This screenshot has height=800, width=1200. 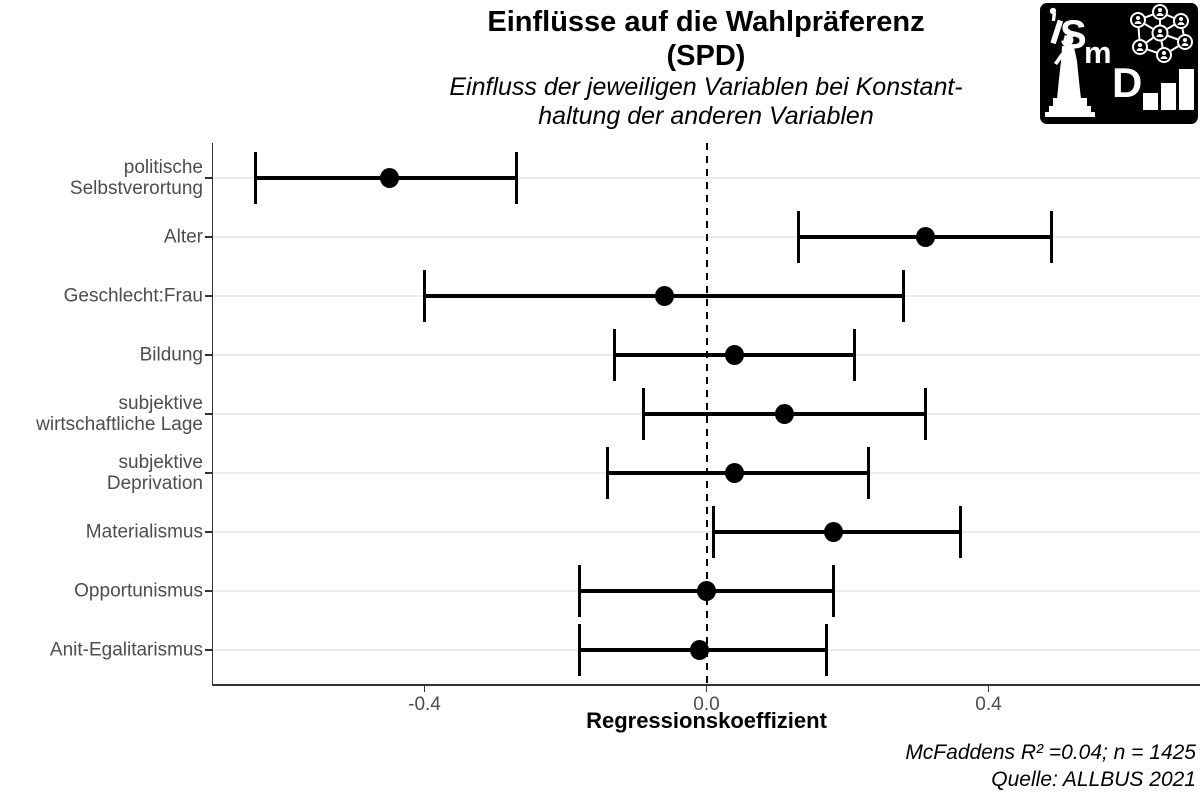 I want to click on y-axis-category-label-line: politische, so click(x=163, y=167).